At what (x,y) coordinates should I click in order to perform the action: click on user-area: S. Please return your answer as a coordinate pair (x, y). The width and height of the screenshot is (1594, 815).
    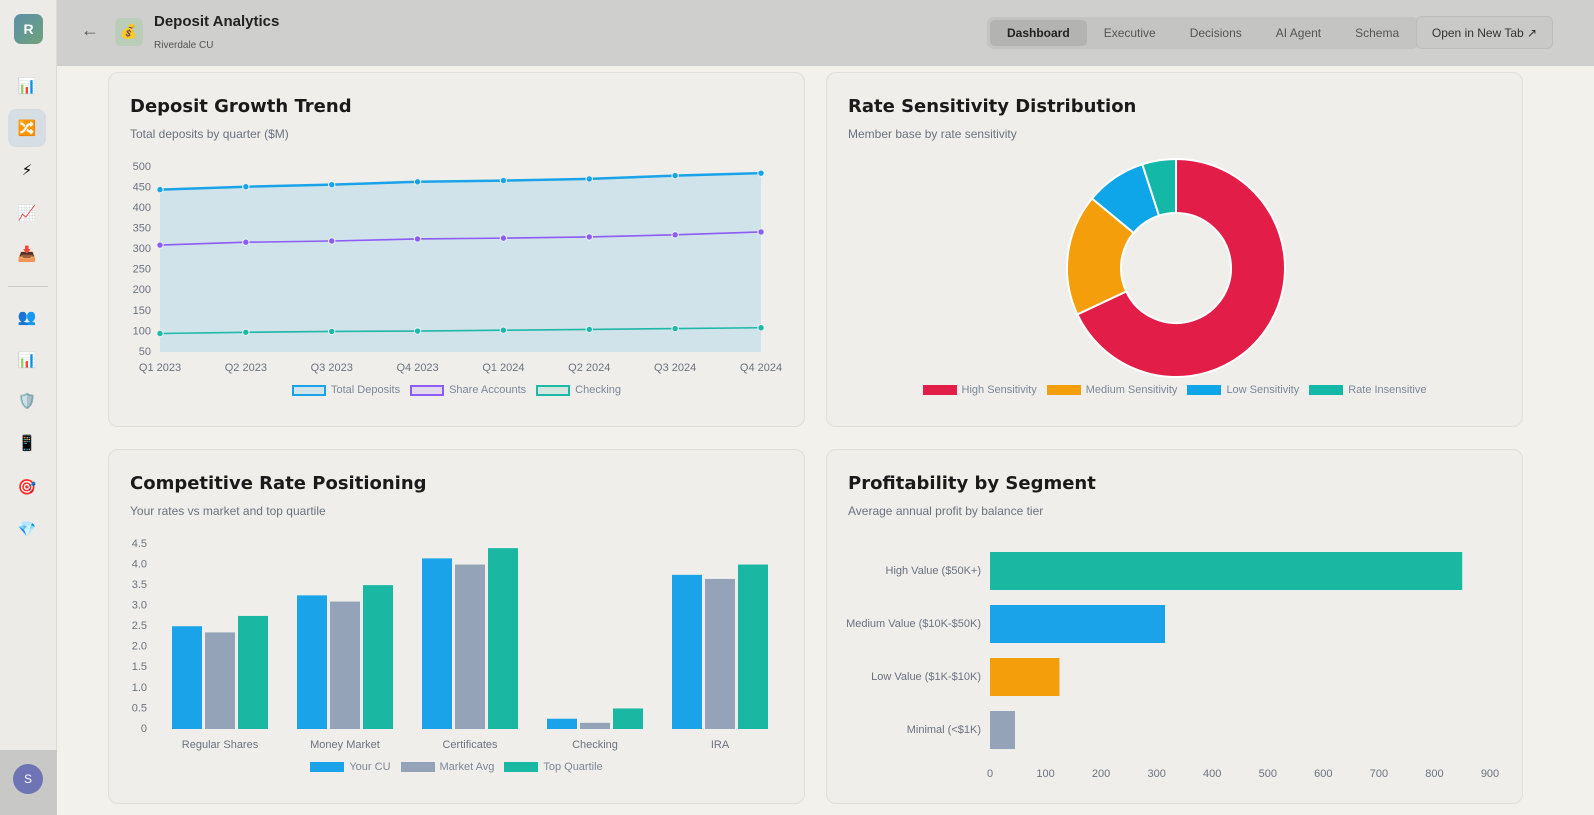
    Looking at the image, I should click on (28, 782).